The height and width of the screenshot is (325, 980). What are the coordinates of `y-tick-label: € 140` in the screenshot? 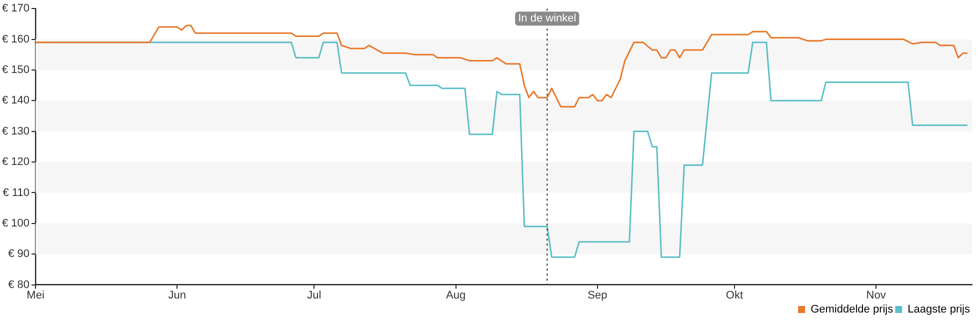 It's located at (16, 100).